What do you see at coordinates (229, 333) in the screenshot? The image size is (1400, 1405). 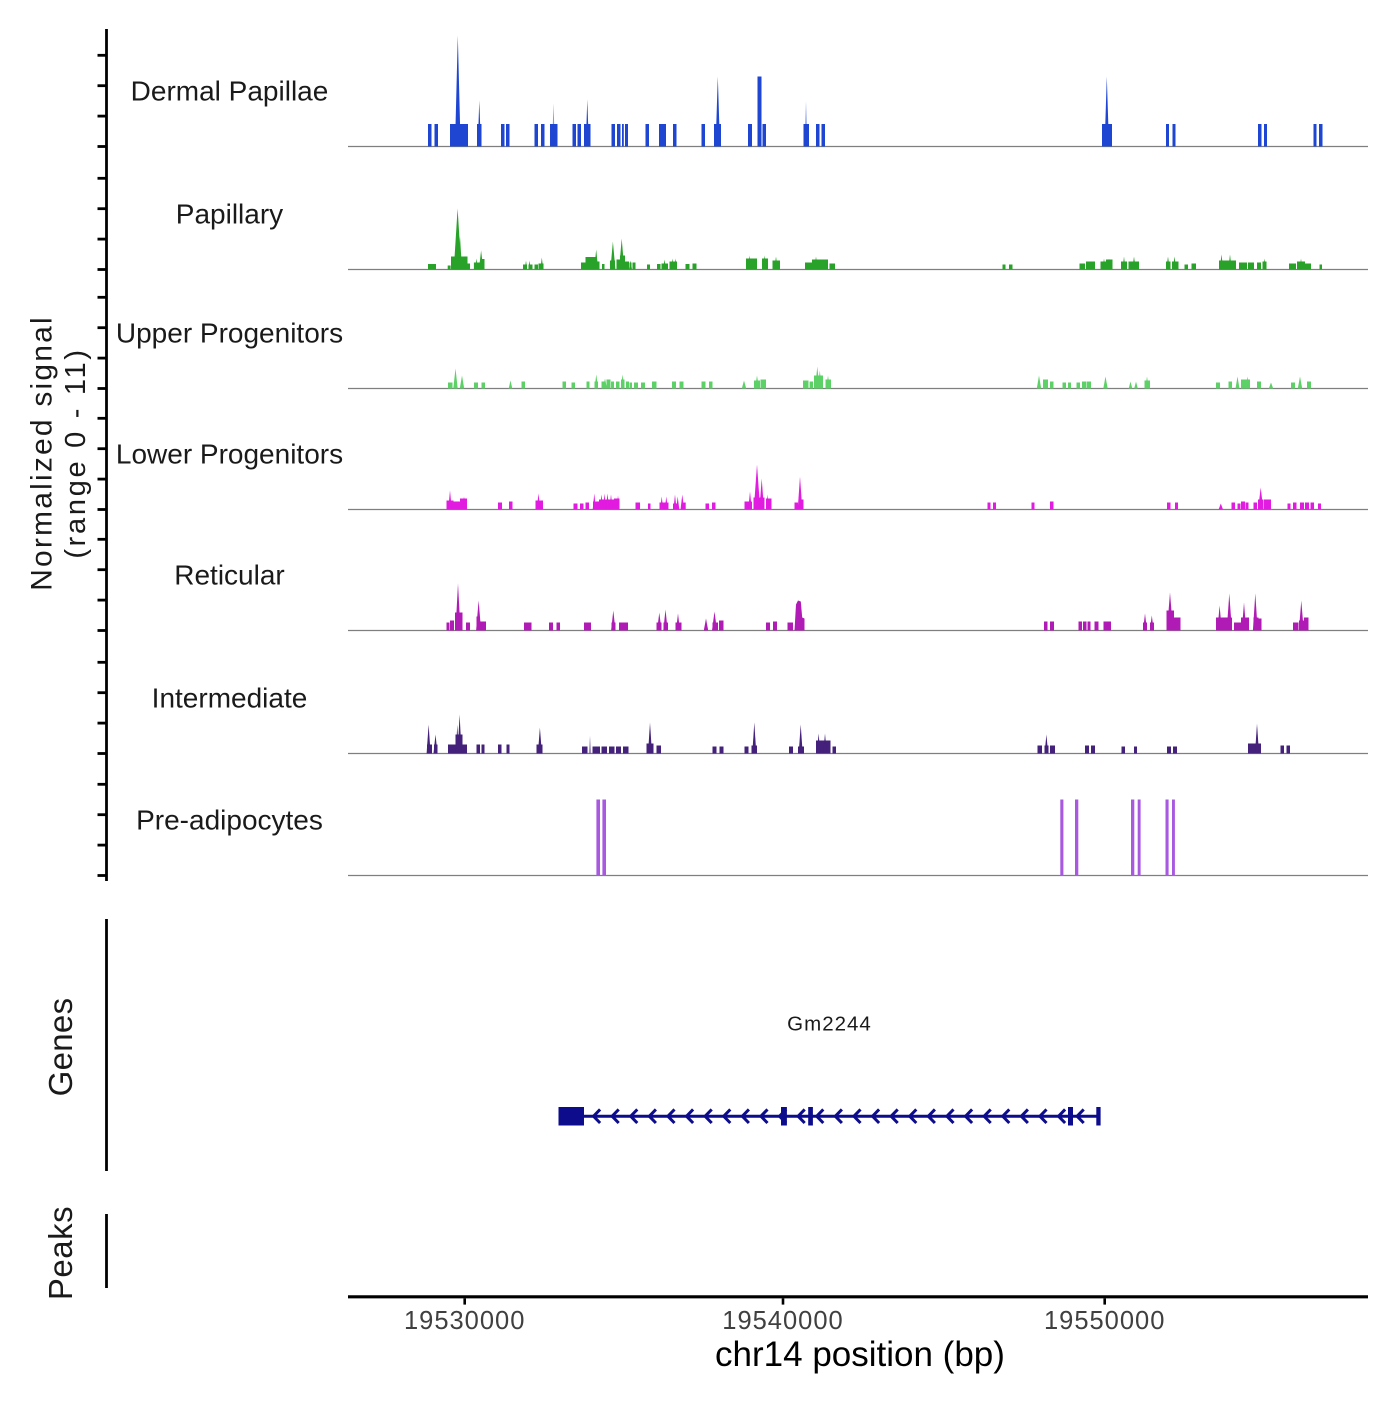 I see `svg-text: Upper Progenitors` at bounding box center [229, 333].